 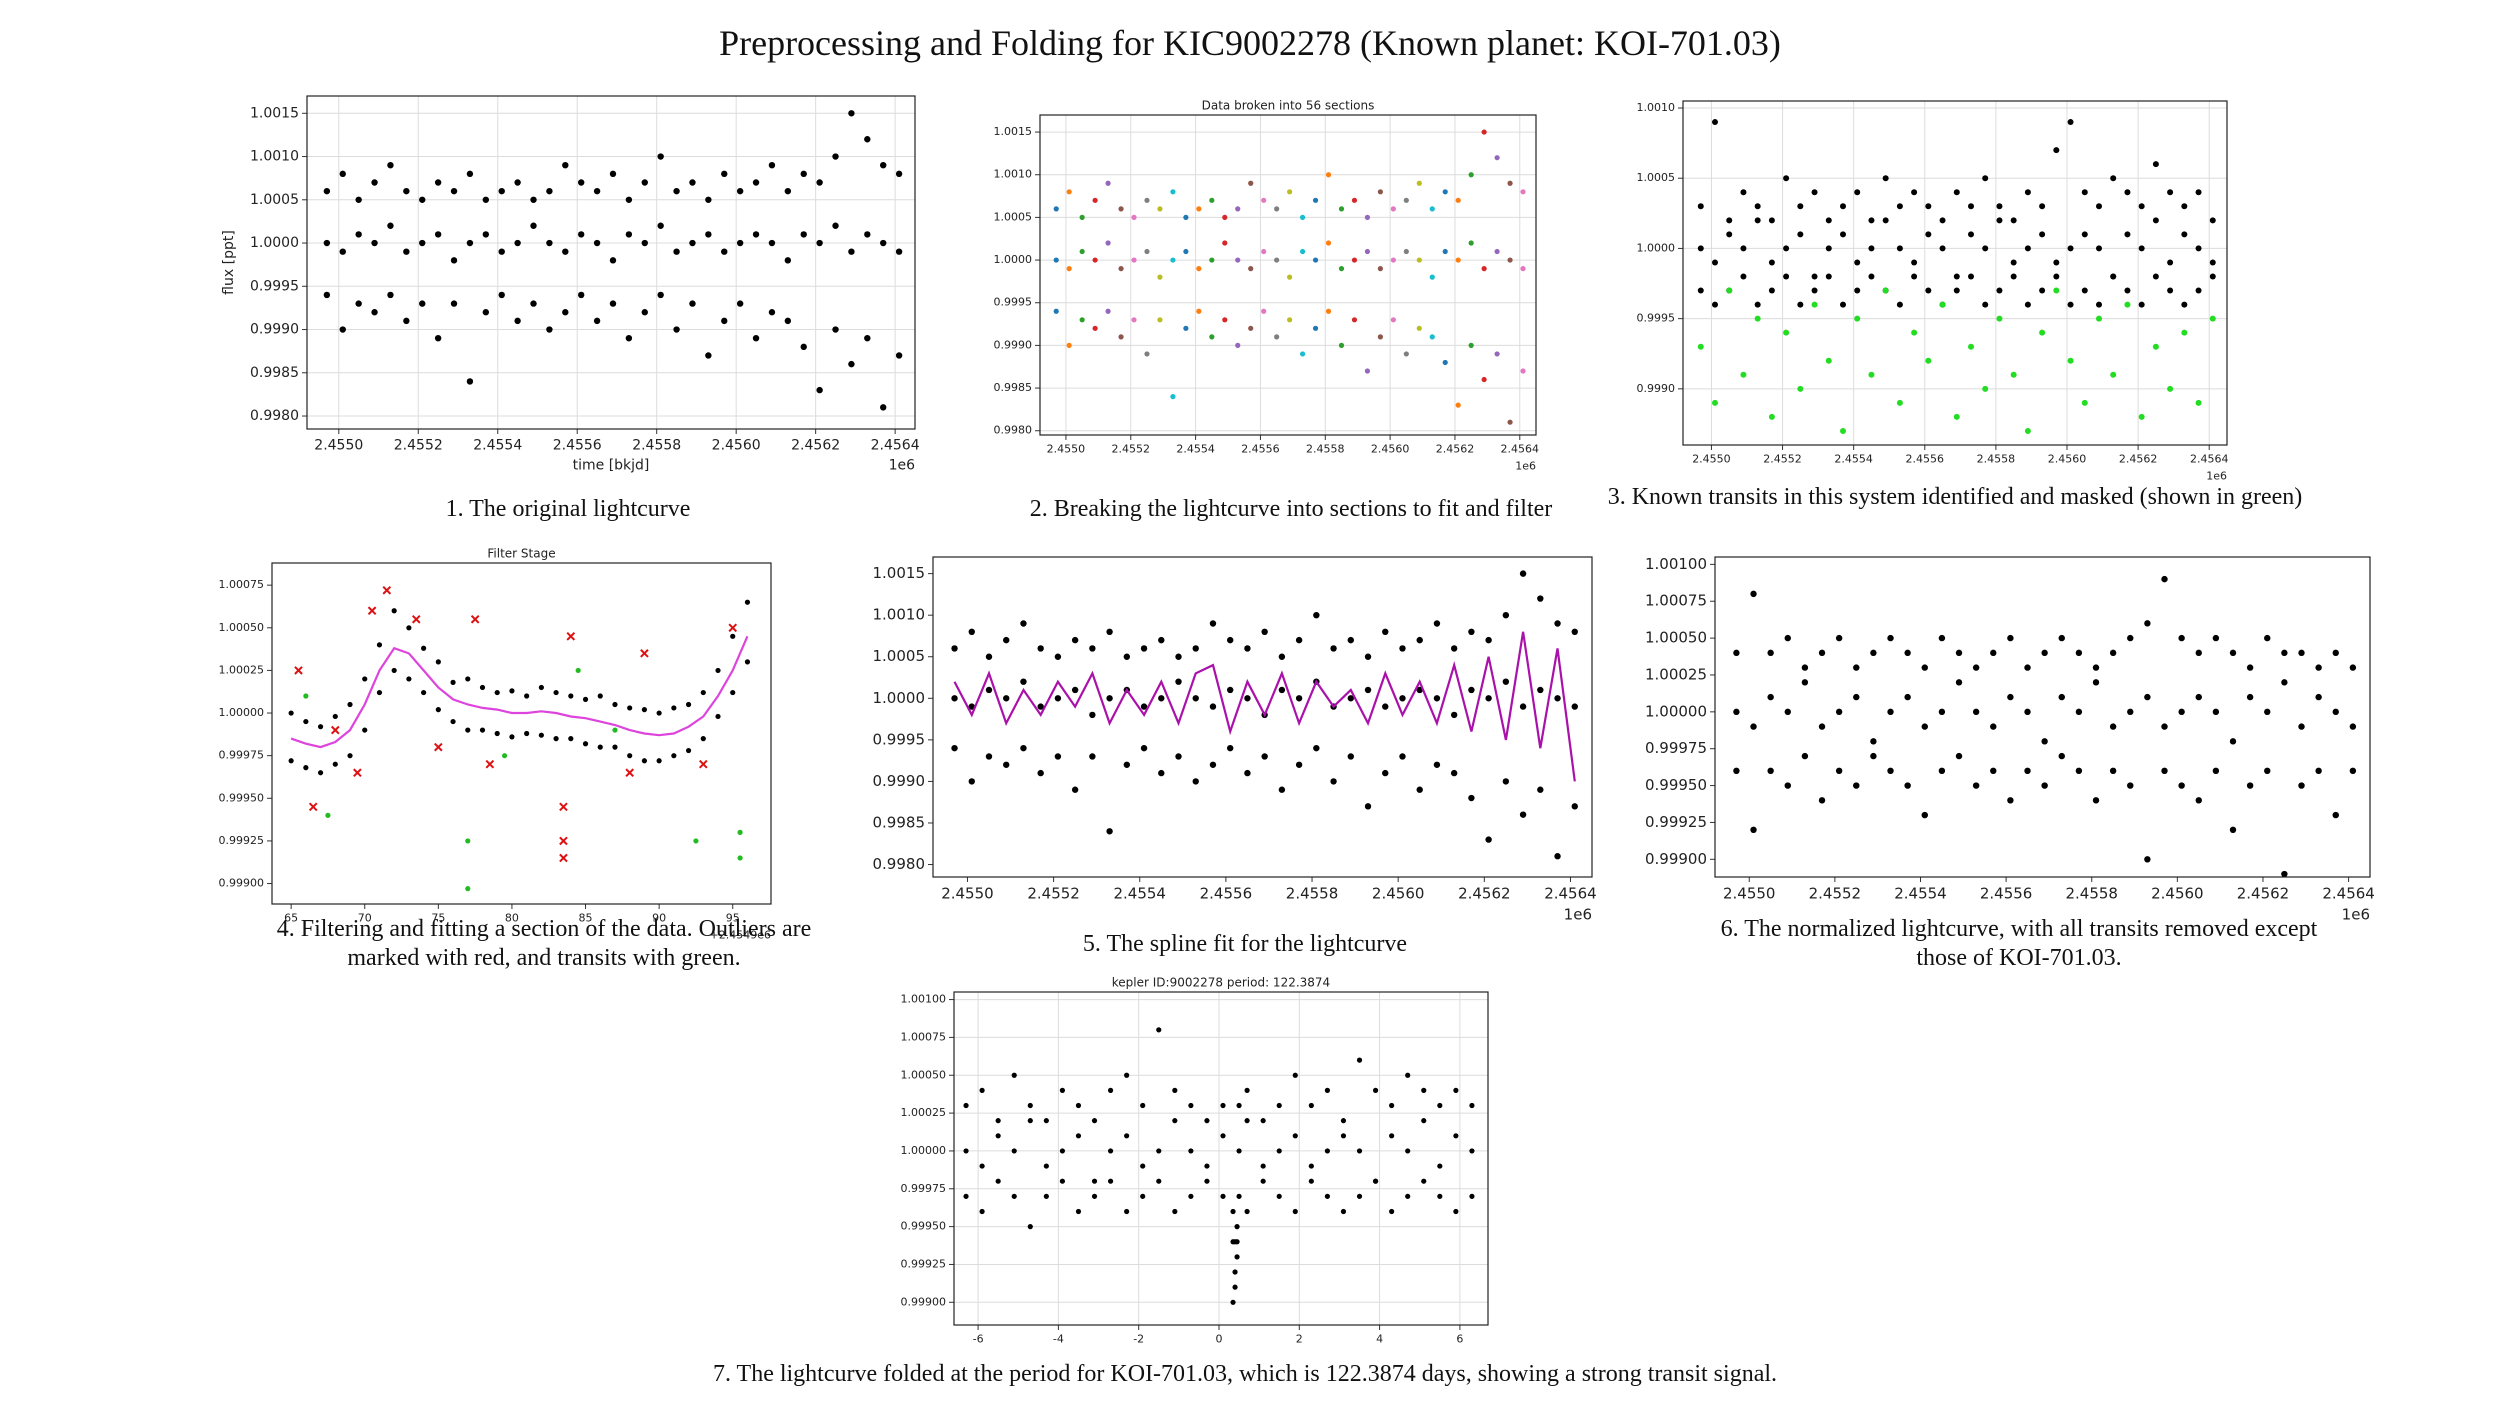 What do you see at coordinates (291, 918) in the screenshot?
I see `x-tick-label: 65` at bounding box center [291, 918].